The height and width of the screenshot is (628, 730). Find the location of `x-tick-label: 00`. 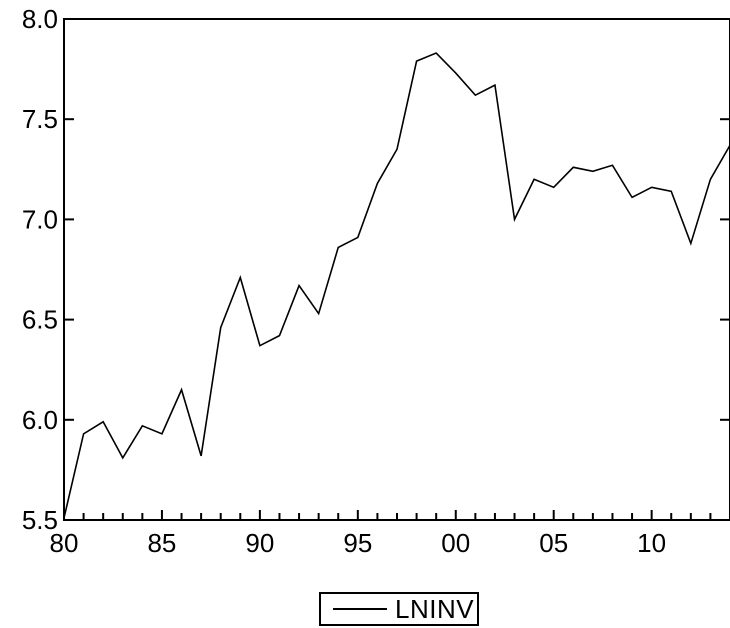

x-tick-label: 00 is located at coordinates (455, 543).